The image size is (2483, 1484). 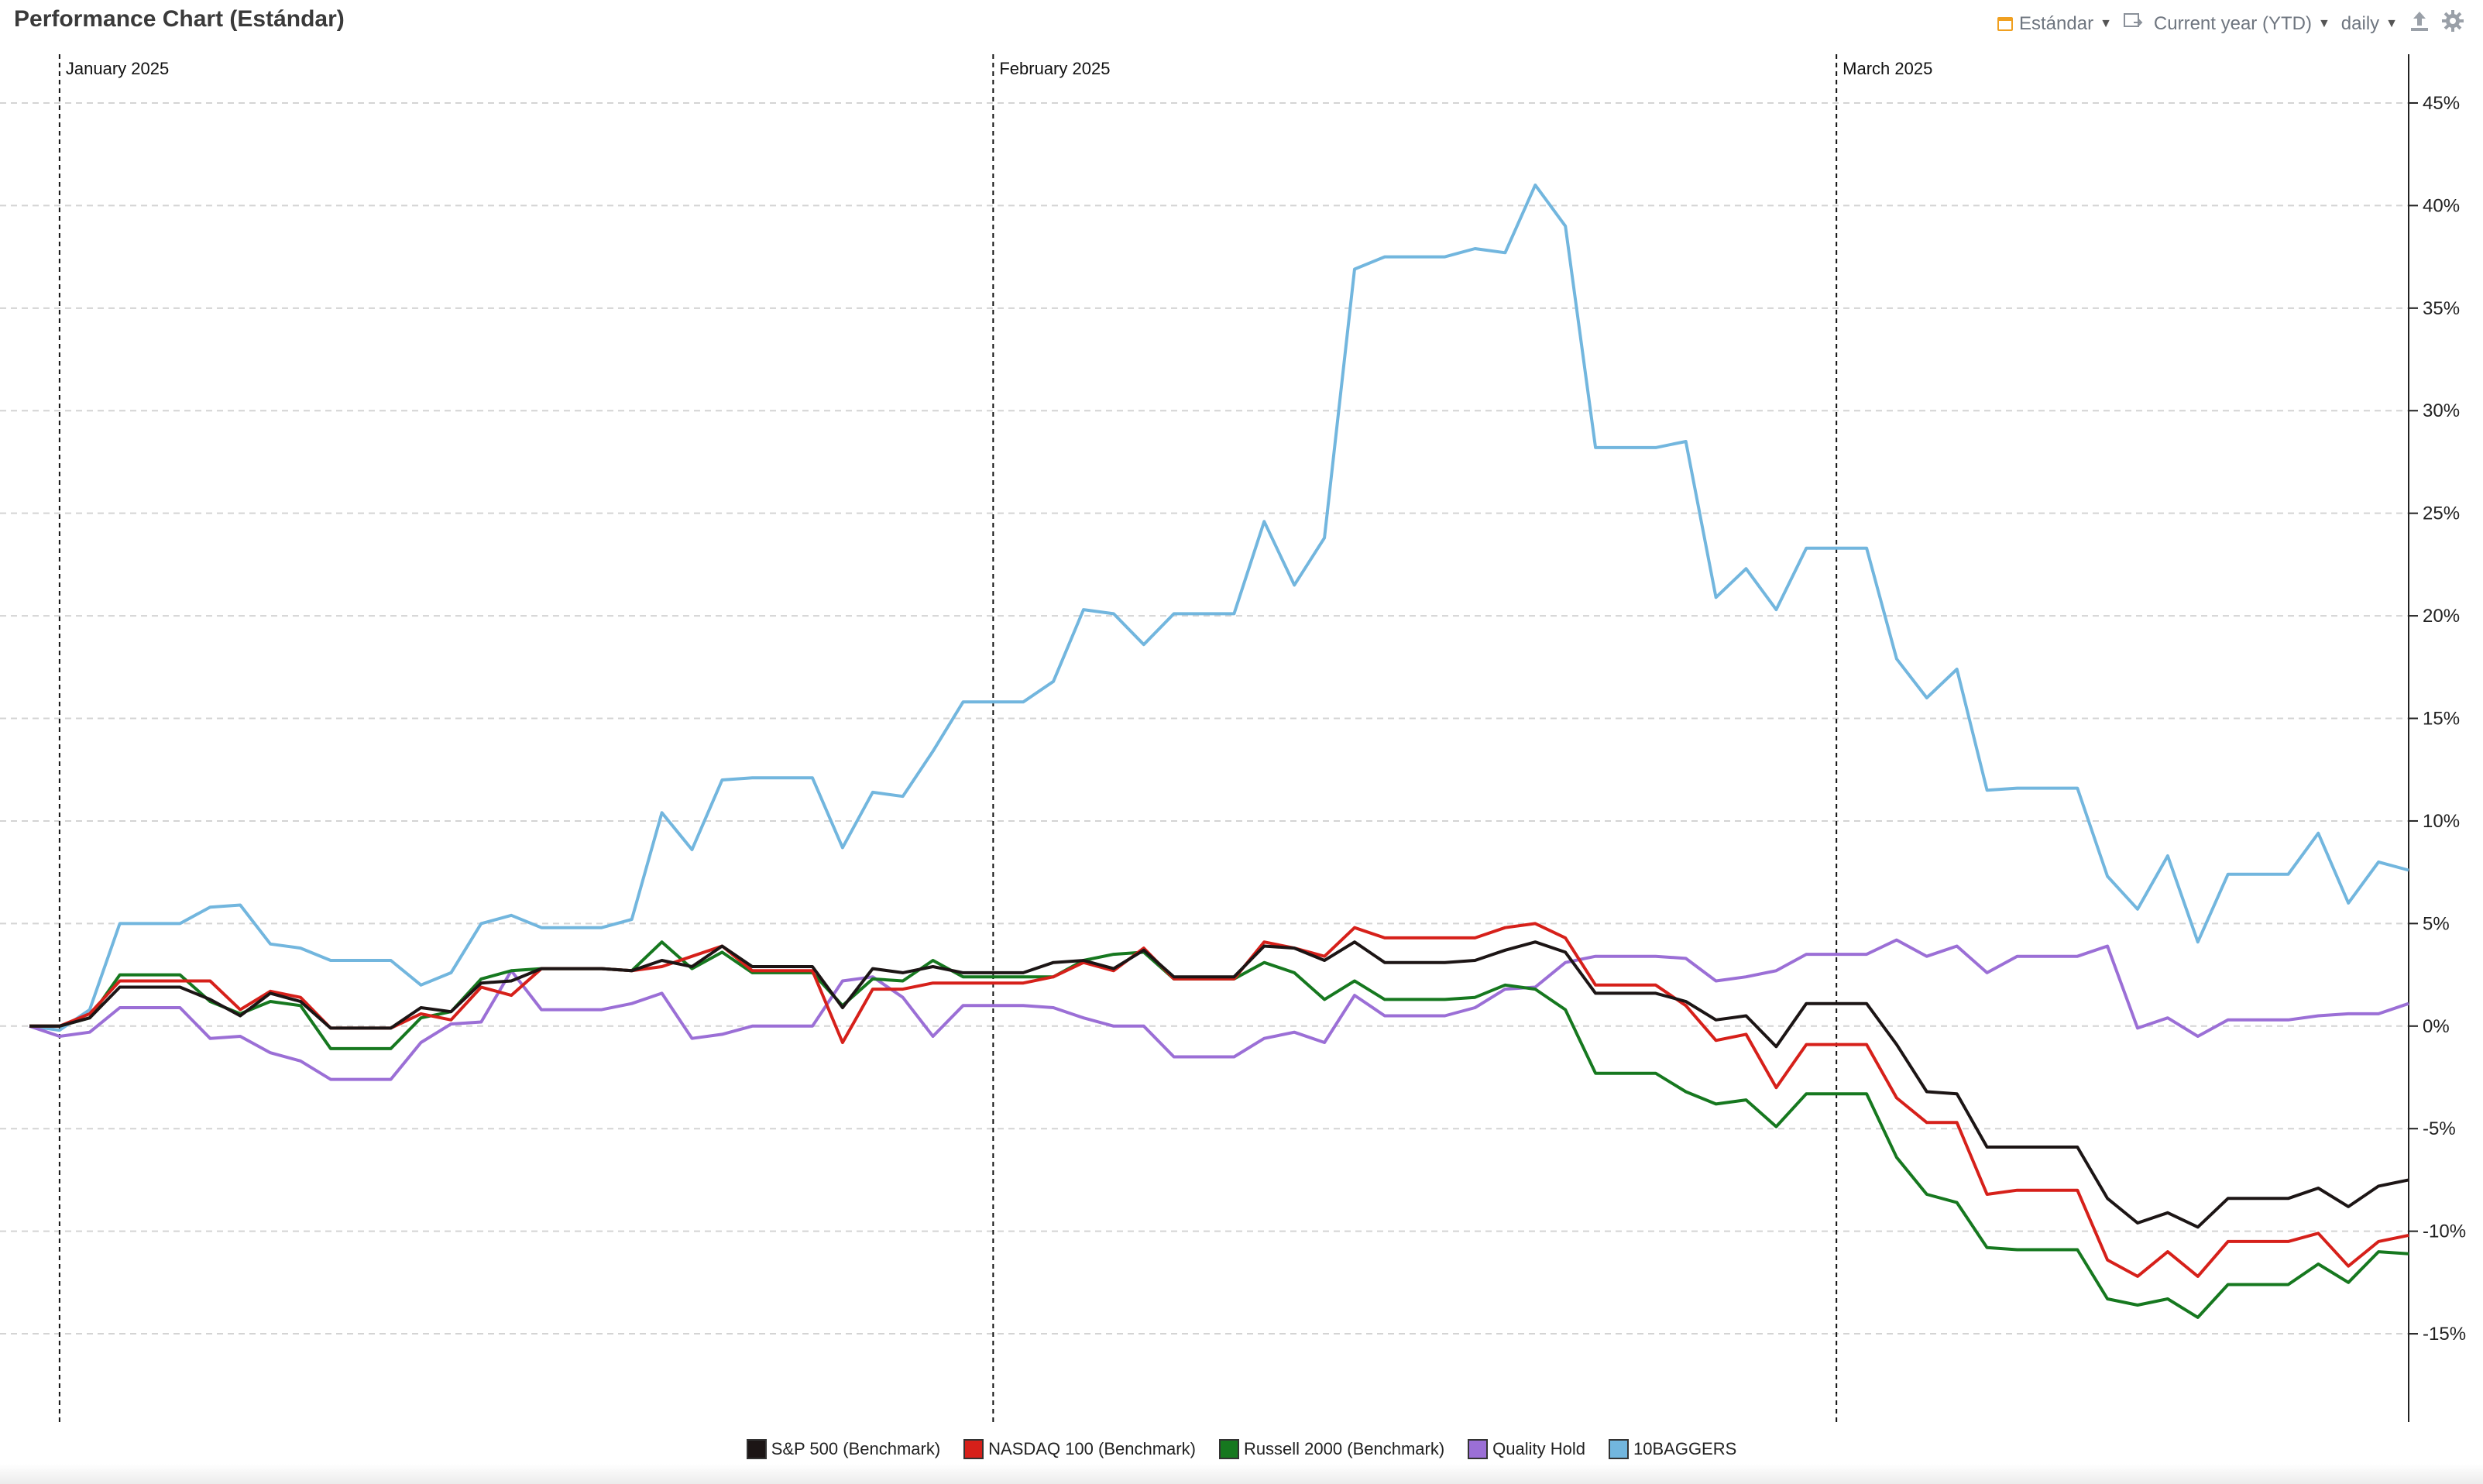 I want to click on y-tick-label: 40%, so click(x=2442, y=205).